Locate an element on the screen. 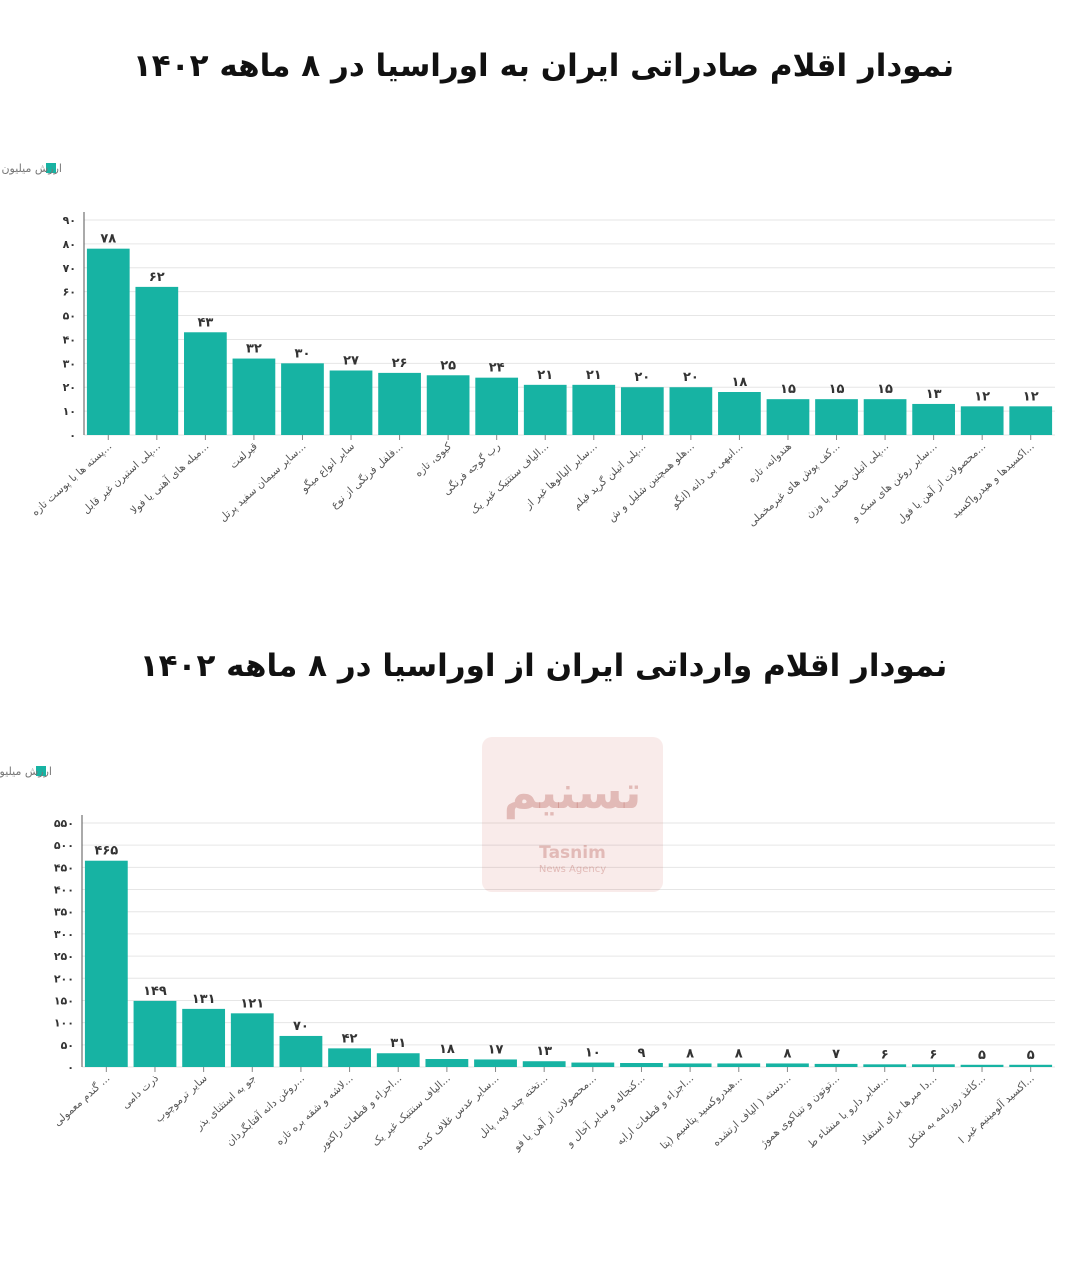 The width and height of the screenshot is (1087, 1277). data-label: ۳۰ is located at coordinates (303, 353).